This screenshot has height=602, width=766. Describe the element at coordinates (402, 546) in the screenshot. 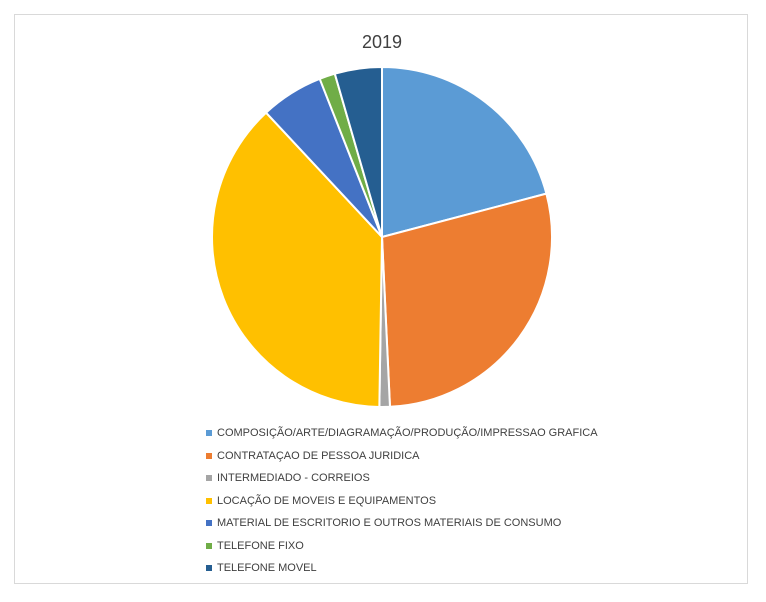

I see `legend-entry: TELEFONE FIXO` at that location.